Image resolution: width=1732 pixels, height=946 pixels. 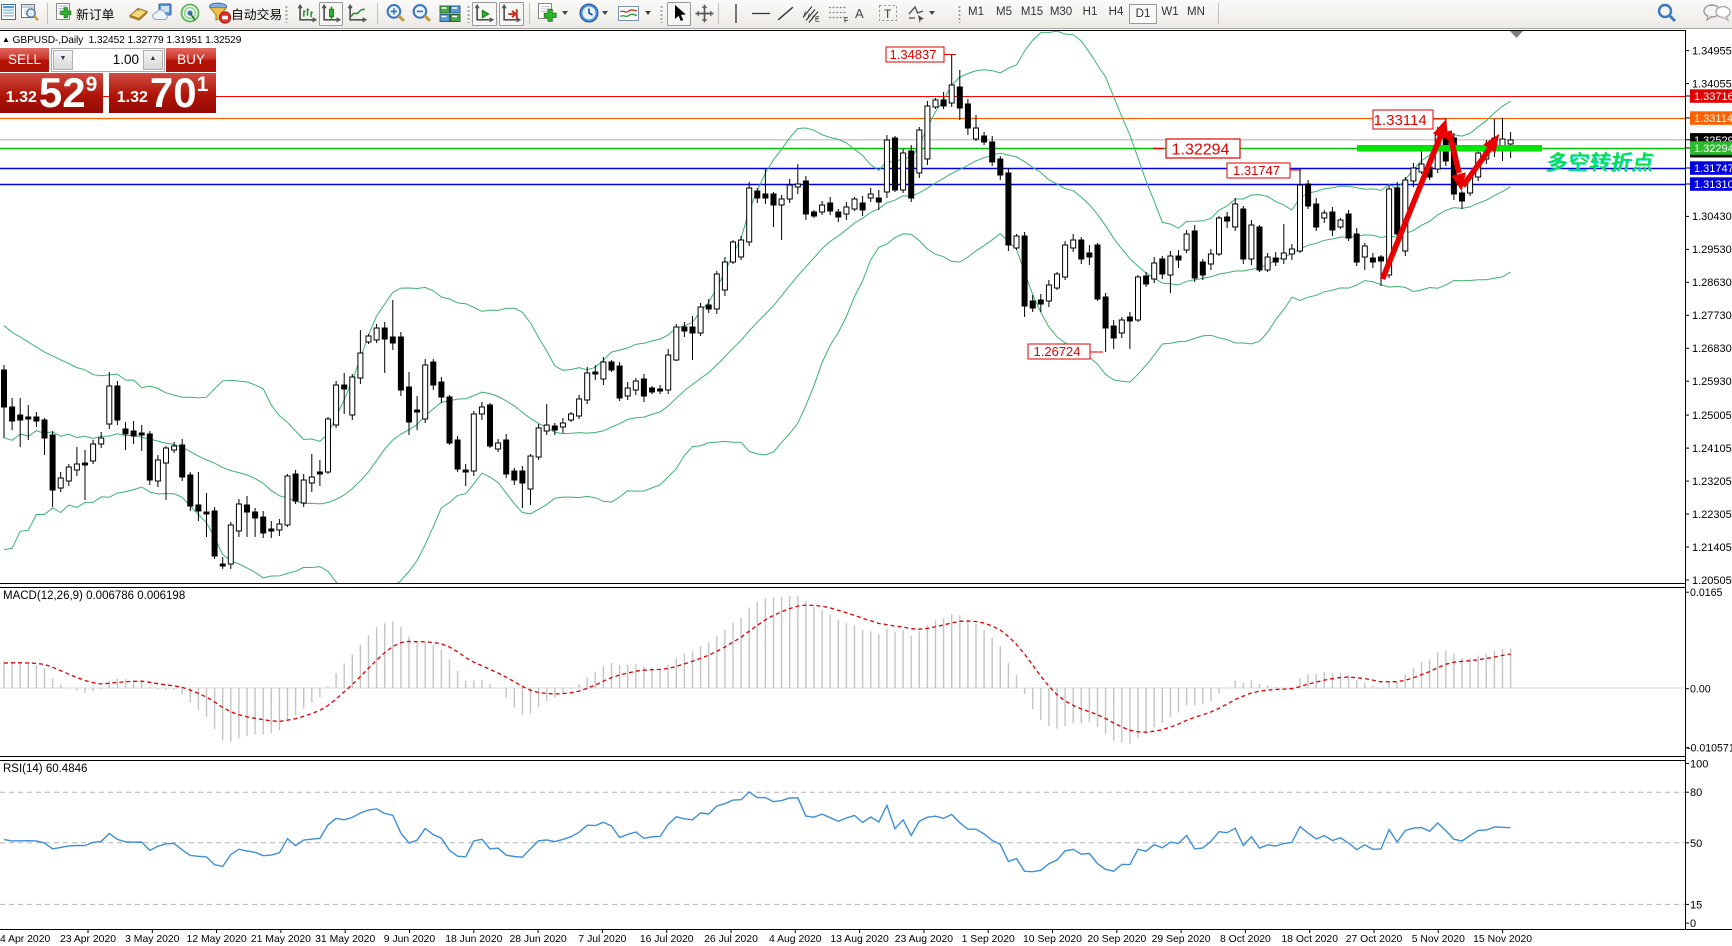 What do you see at coordinates (1712, 581) in the screenshot?
I see `svg-text: 1.20505` at bounding box center [1712, 581].